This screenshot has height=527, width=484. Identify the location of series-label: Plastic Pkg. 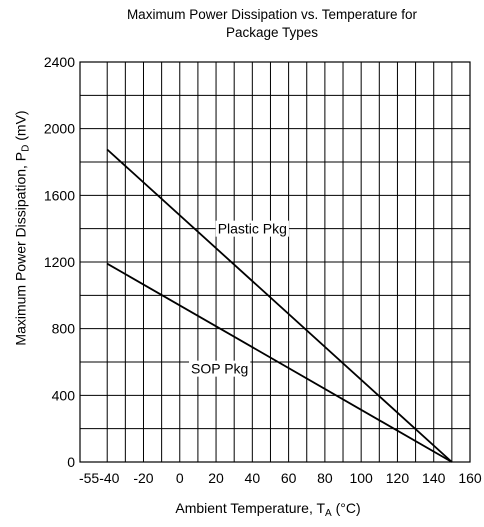
(252, 229).